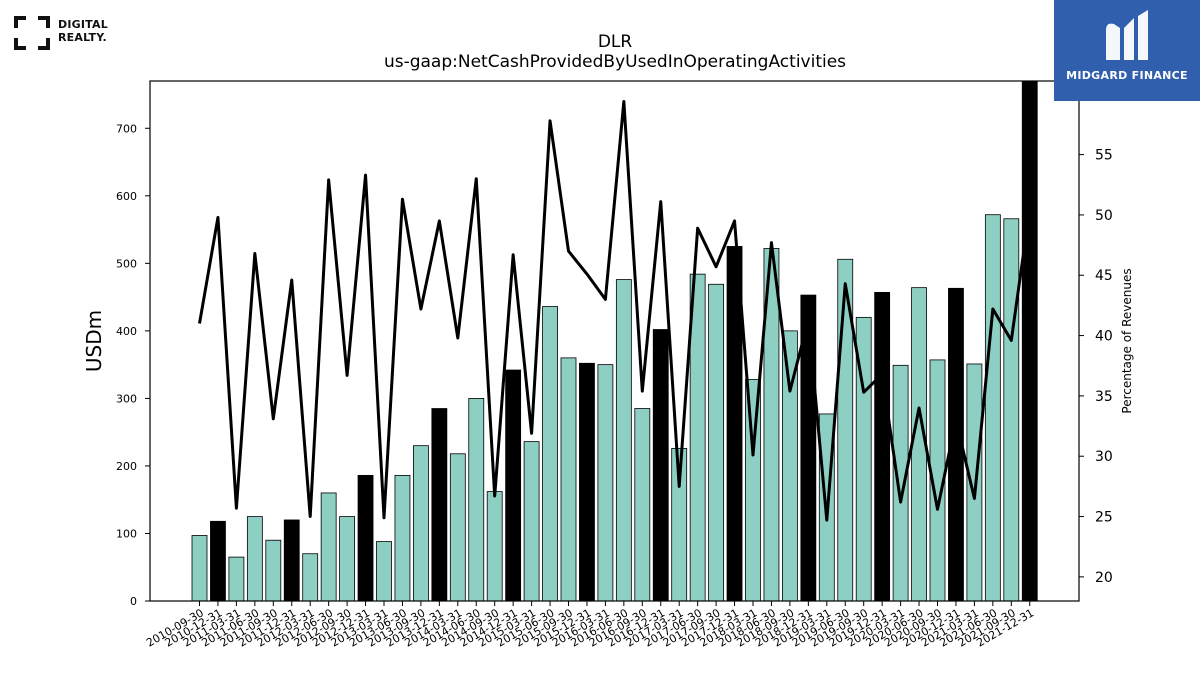 The width and height of the screenshot is (1200, 675). I want to click on digital-realty-logo: DIGITAL REALTY., so click(69, 33).